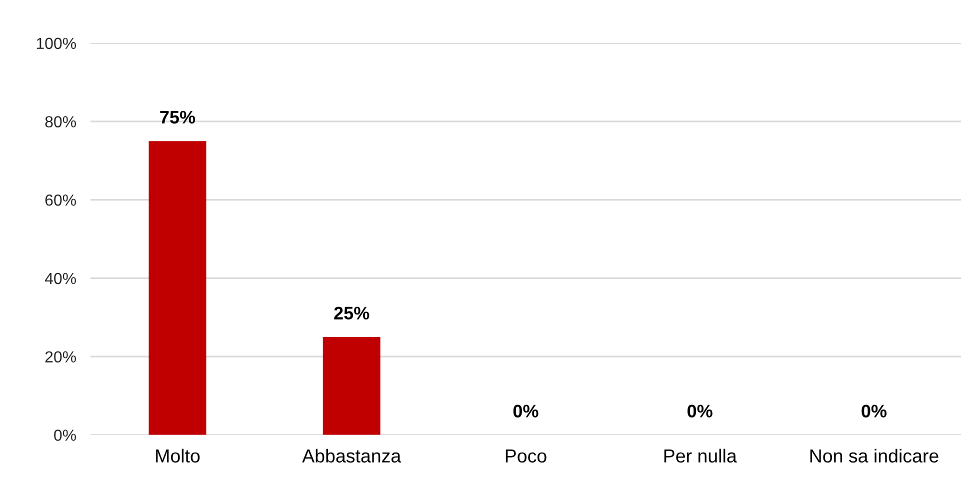 The width and height of the screenshot is (962, 479). I want to click on x-tick-label: Abbastanza, so click(352, 455).